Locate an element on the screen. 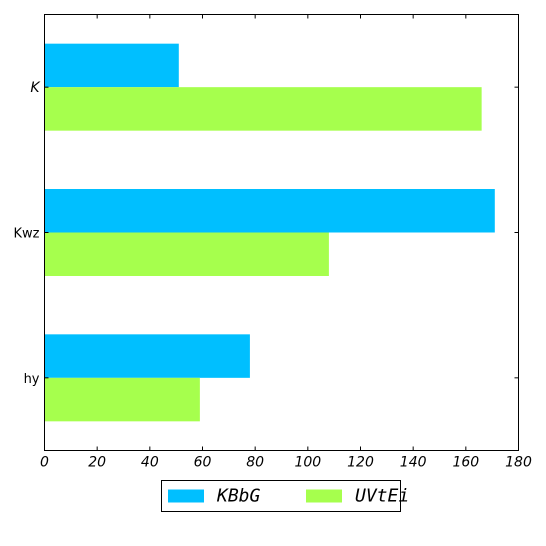 This screenshot has width=546, height=546. x-tick-label: 60 is located at coordinates (203, 463).